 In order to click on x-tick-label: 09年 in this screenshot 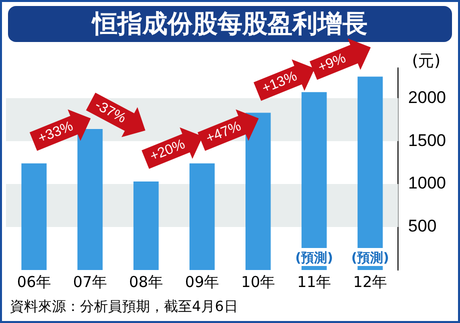, I will do `click(202, 281)`.